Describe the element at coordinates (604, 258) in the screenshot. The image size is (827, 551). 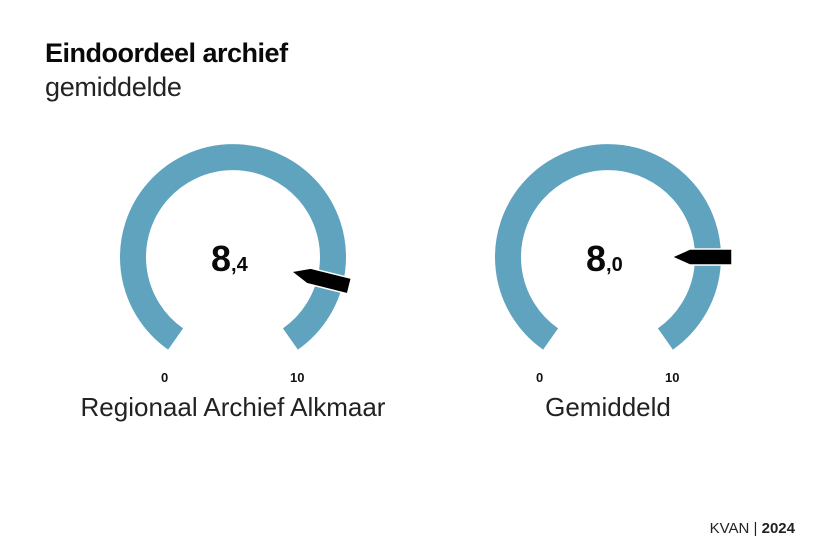
I see `gauge-value: 8,0` at that location.